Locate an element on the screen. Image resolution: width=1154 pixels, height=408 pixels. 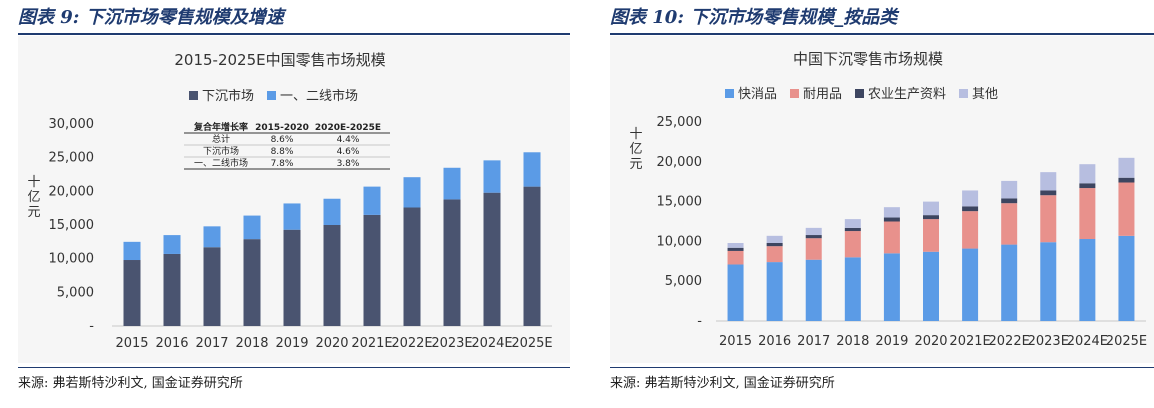
x-tick-label: 2021E is located at coordinates (969, 341).